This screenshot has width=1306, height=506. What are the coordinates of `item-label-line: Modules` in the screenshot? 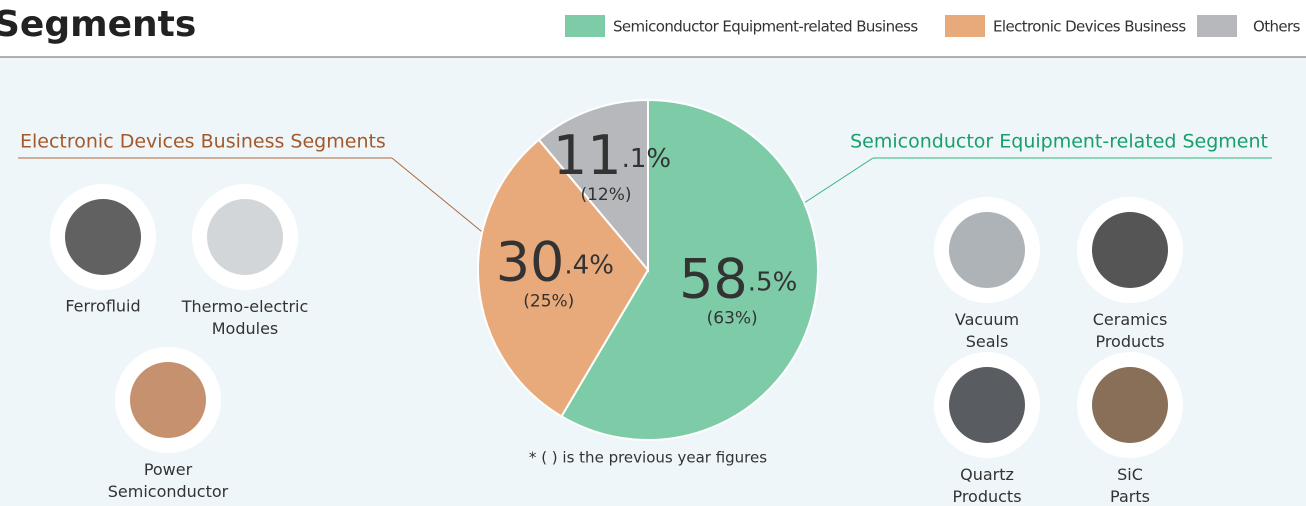 It's located at (245, 328).